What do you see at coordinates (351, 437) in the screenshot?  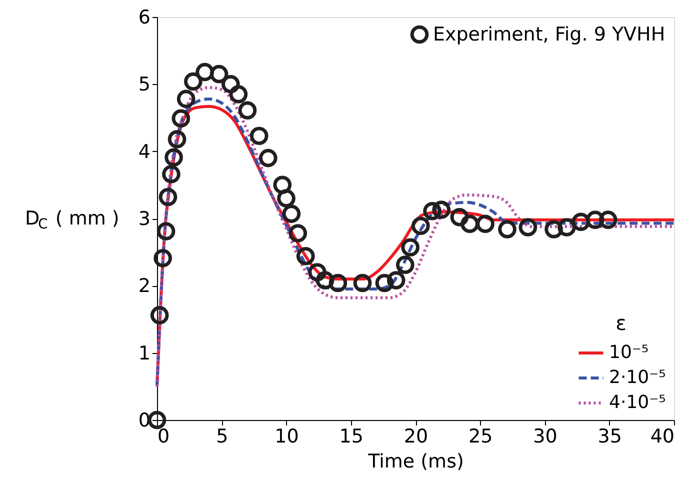 I see `x-tick-label: 15` at bounding box center [351, 437].